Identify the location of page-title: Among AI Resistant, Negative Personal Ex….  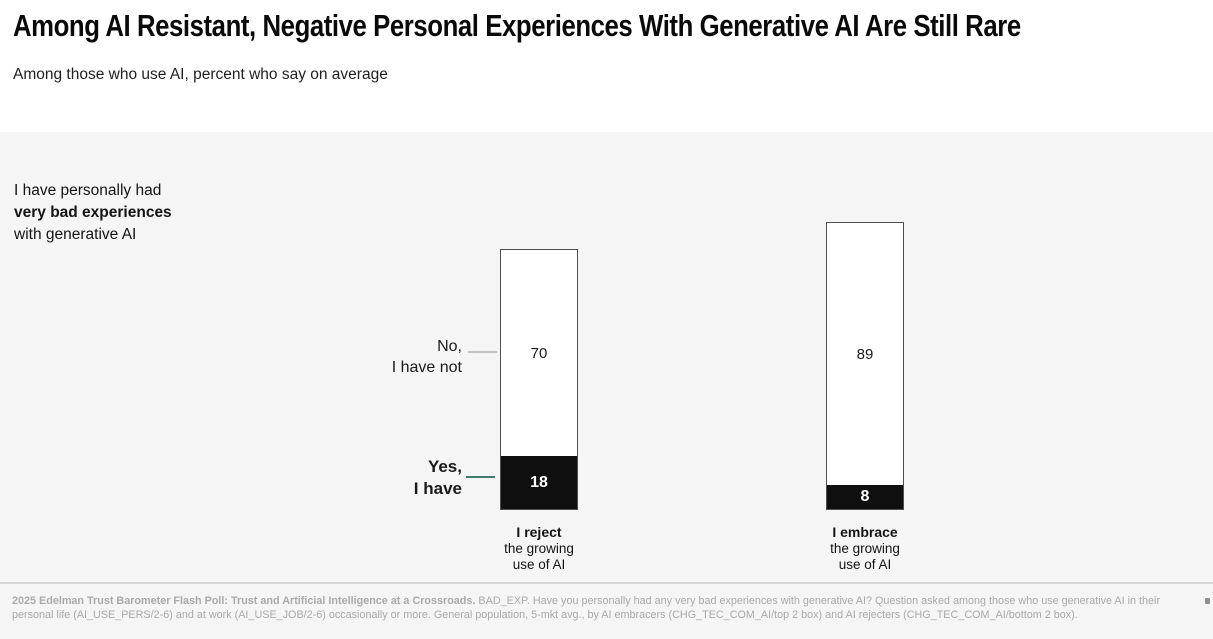
(517, 25).